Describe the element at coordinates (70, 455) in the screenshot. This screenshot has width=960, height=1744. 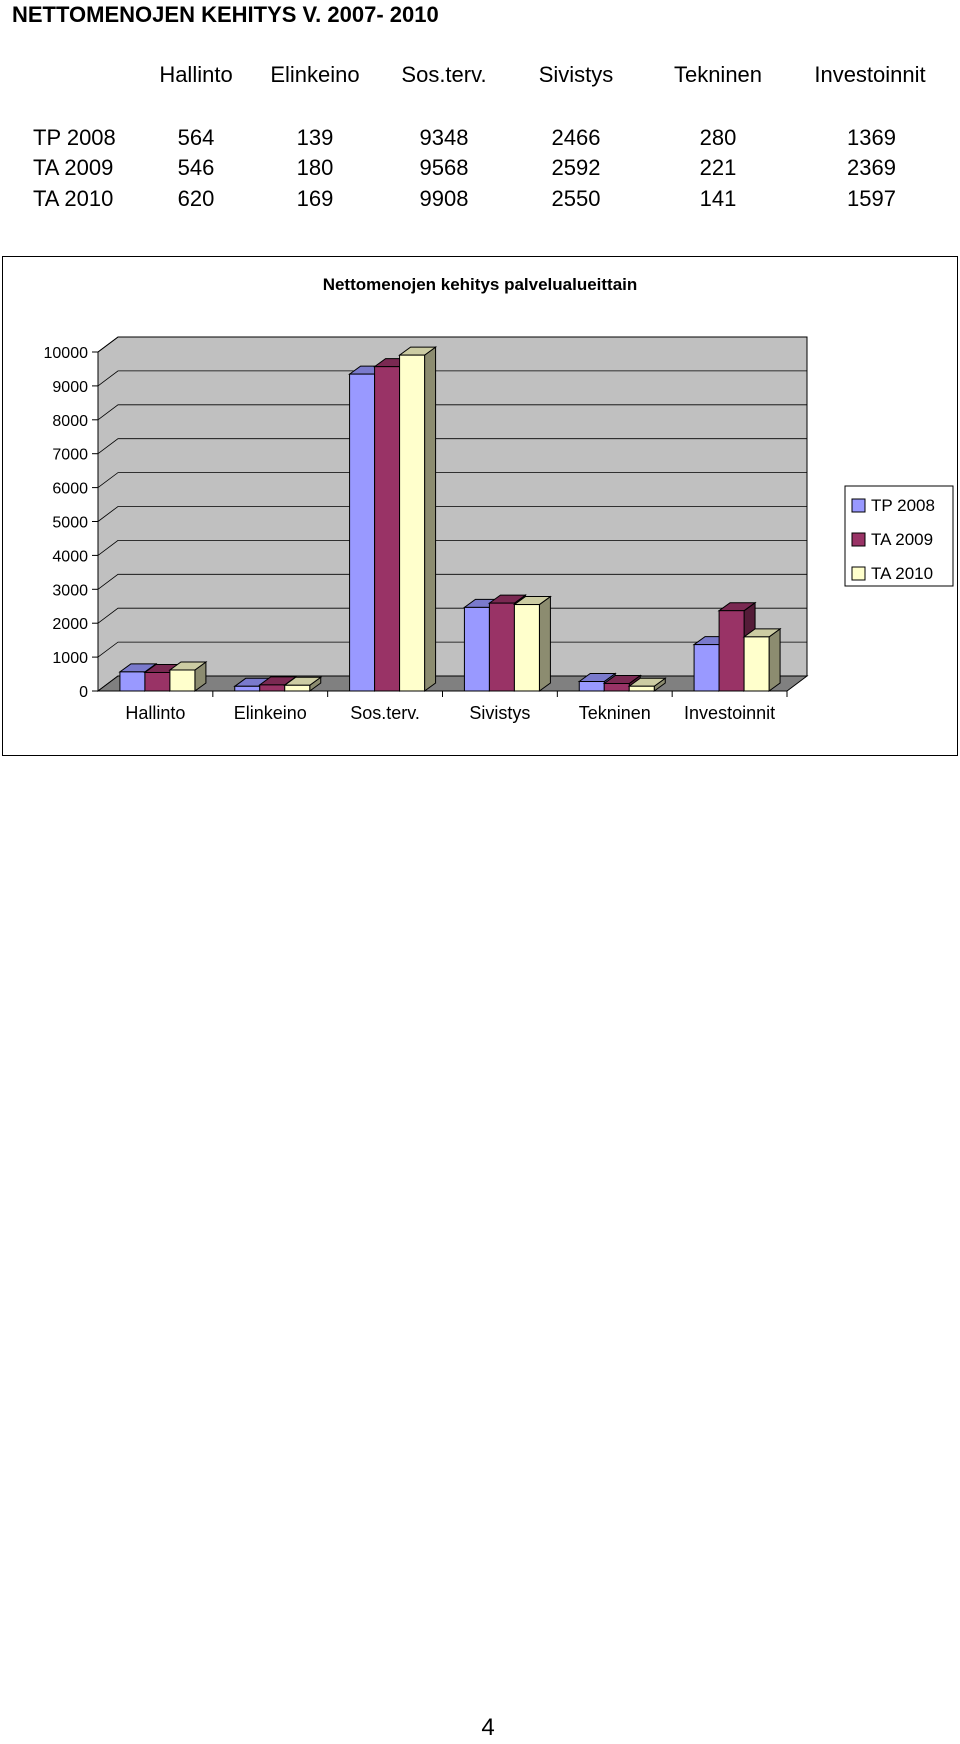
I see `y-tick-label: 7000` at that location.